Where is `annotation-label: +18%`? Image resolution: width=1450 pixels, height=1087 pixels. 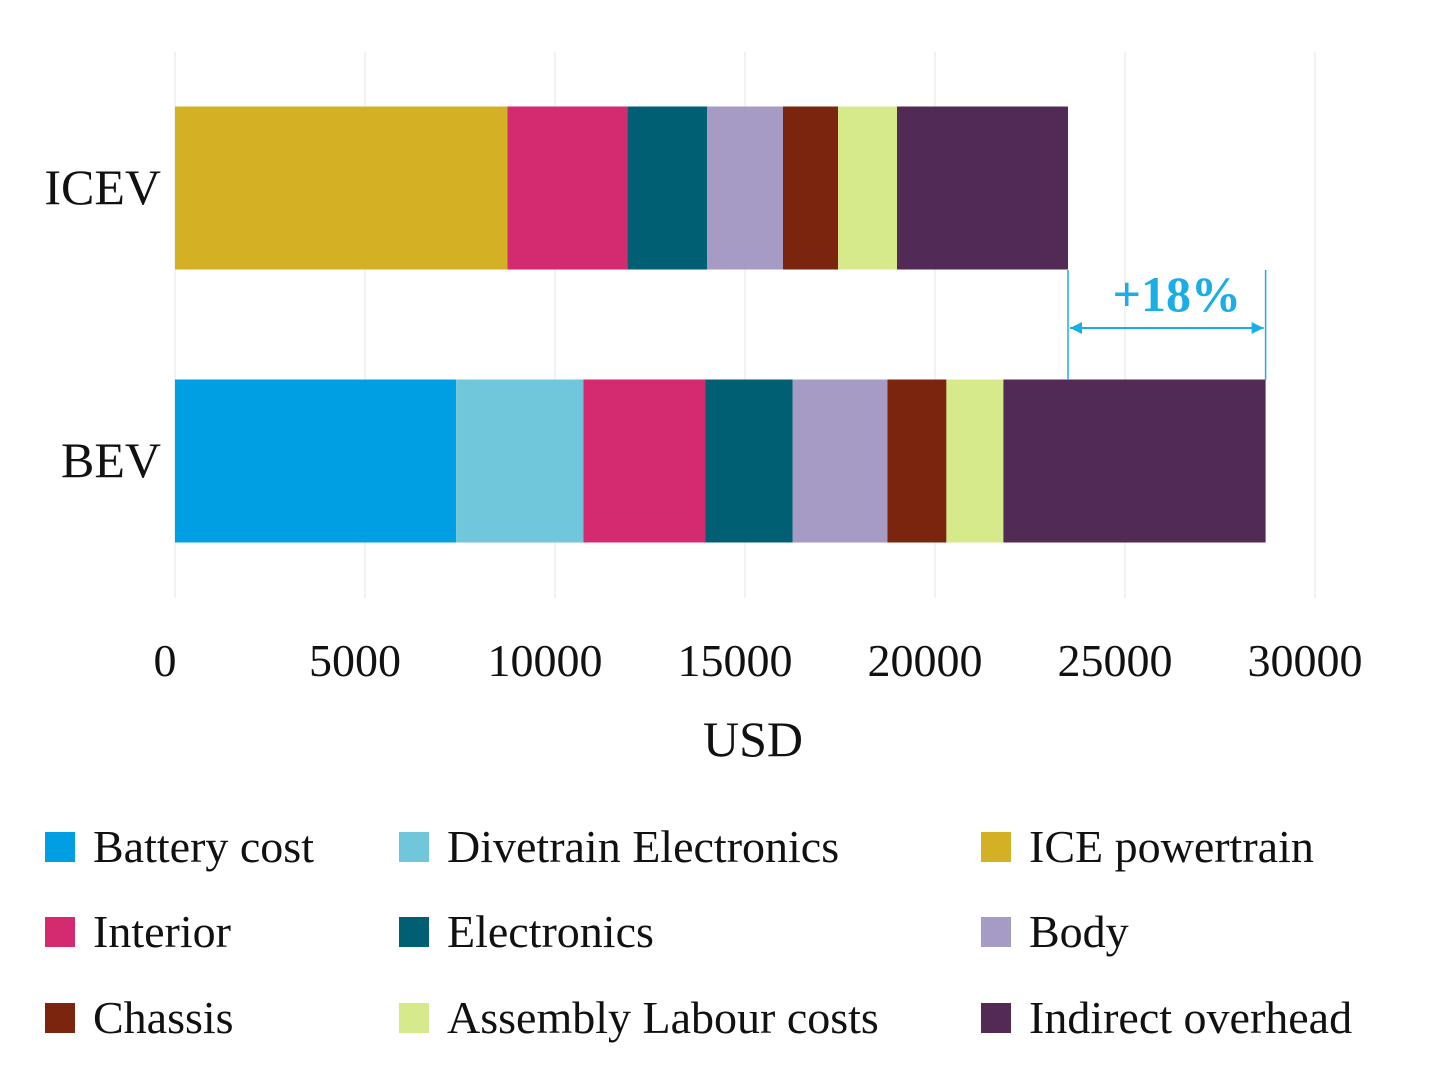 annotation-label: +18% is located at coordinates (1177, 294).